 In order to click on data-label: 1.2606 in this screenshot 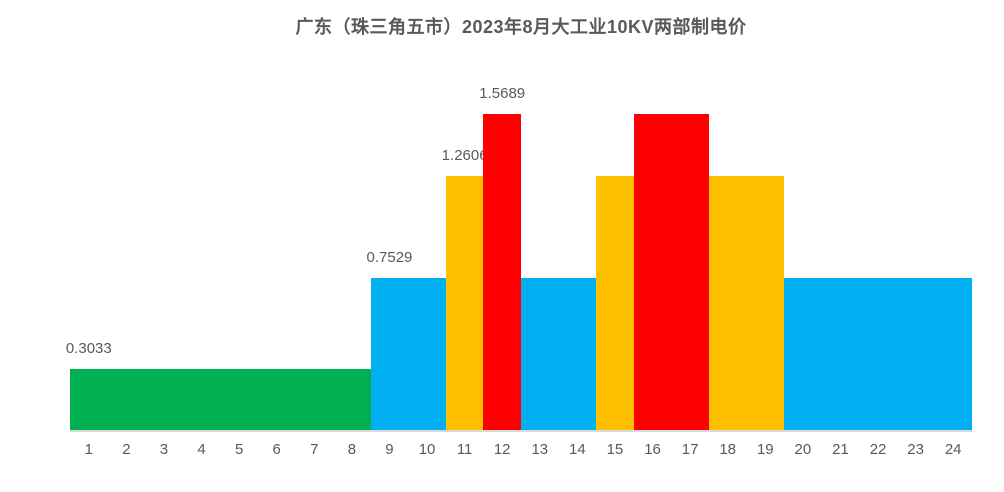, I will do `click(464, 155)`.